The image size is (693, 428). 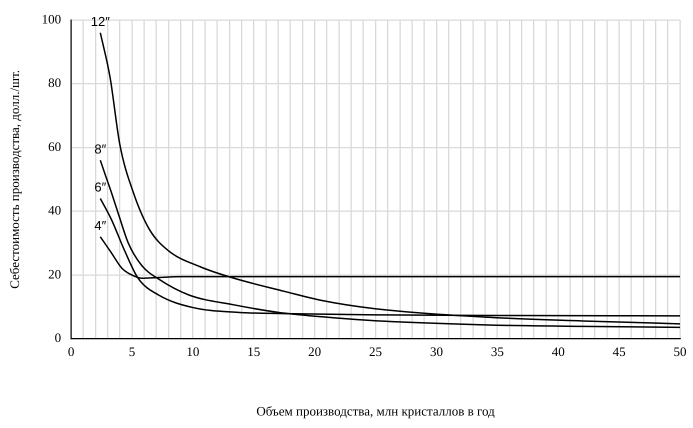 What do you see at coordinates (100, 187) in the screenshot?
I see `series-label: 6″` at bounding box center [100, 187].